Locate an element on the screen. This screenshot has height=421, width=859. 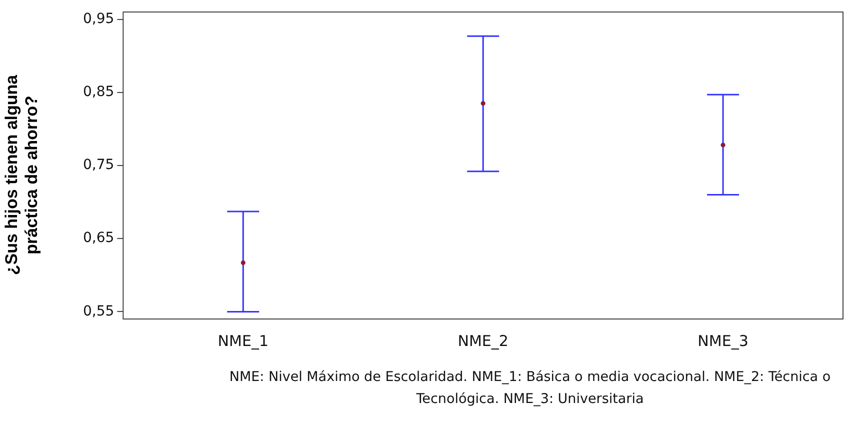
x-tick-label: NME_1 is located at coordinates (243, 341).